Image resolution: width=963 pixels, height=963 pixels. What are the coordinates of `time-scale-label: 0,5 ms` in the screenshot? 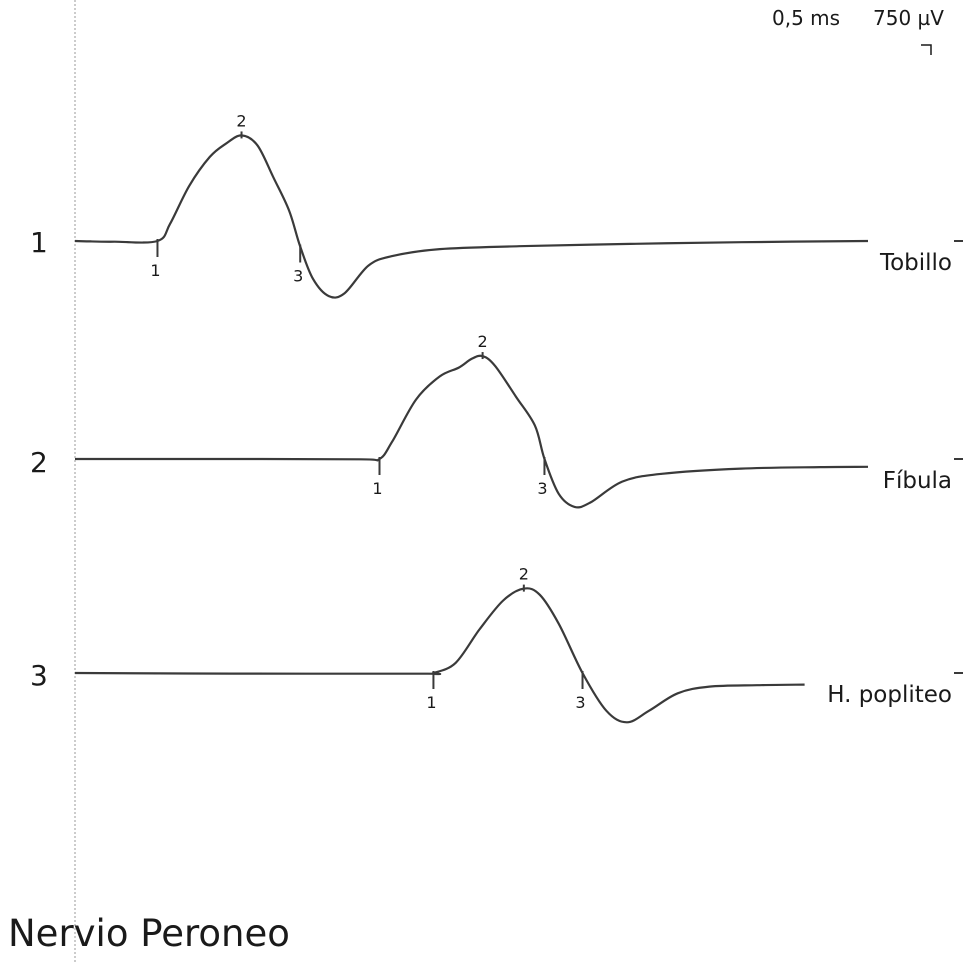 It's located at (806, 18).